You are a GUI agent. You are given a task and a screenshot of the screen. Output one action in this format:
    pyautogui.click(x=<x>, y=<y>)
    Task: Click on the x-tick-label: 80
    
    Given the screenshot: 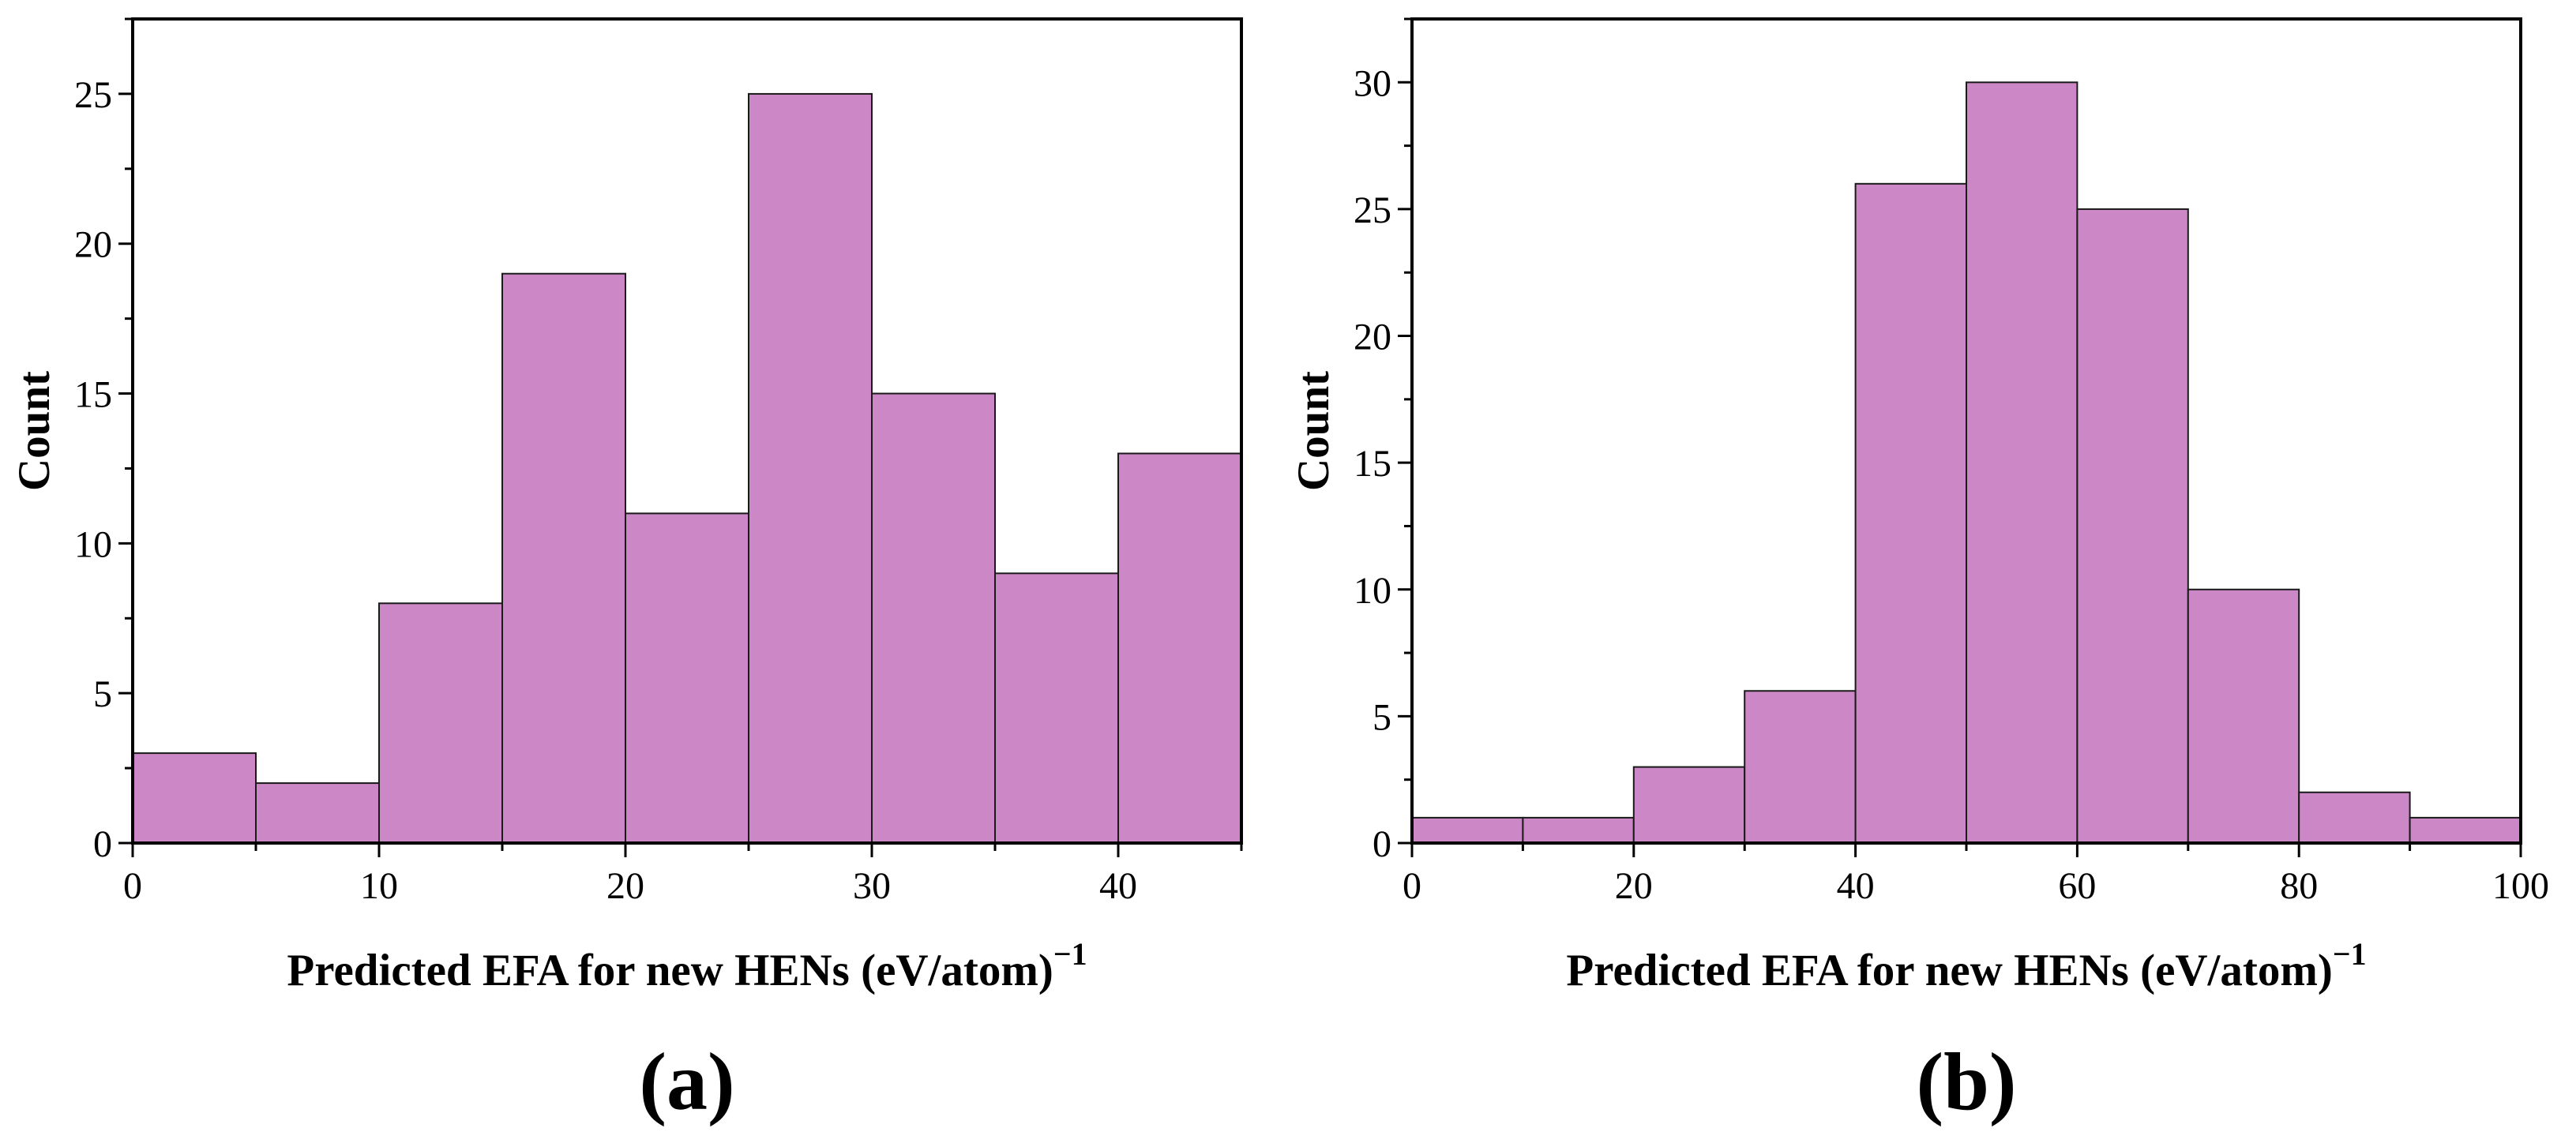 What is the action you would take?
    pyautogui.click(x=2299, y=886)
    